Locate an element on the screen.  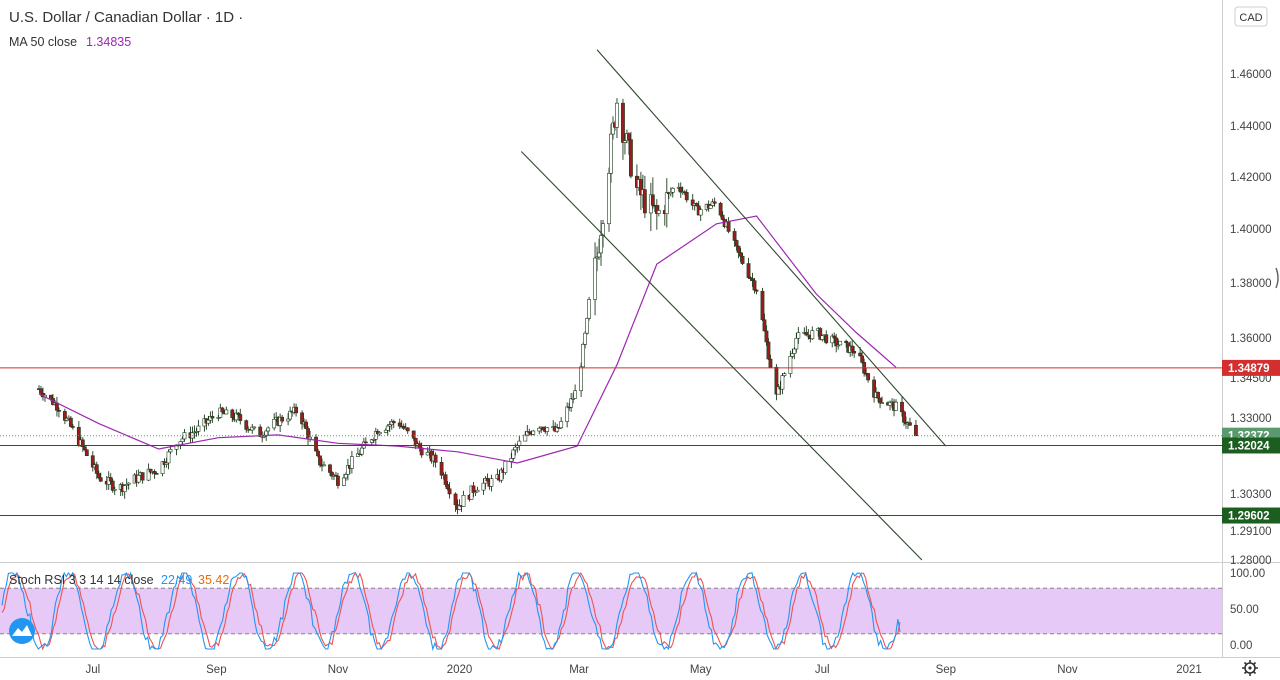
stoch-k-line is located at coordinates (451, 611).